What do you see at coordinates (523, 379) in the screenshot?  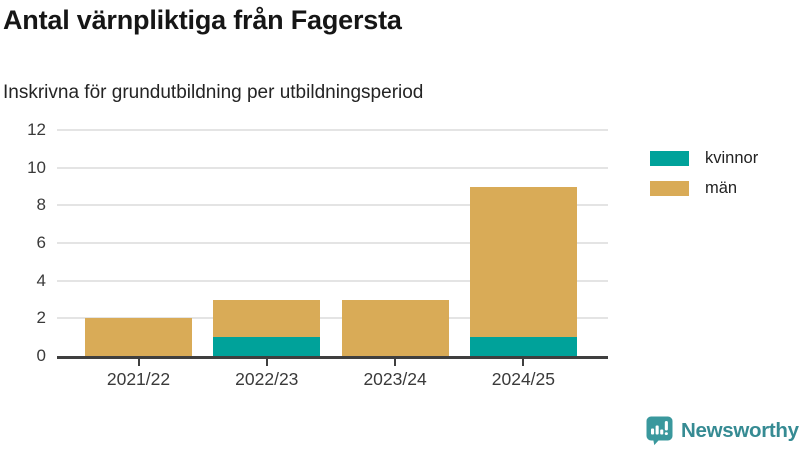 I see `x-tick-label-2024/25: 2024/25` at bounding box center [523, 379].